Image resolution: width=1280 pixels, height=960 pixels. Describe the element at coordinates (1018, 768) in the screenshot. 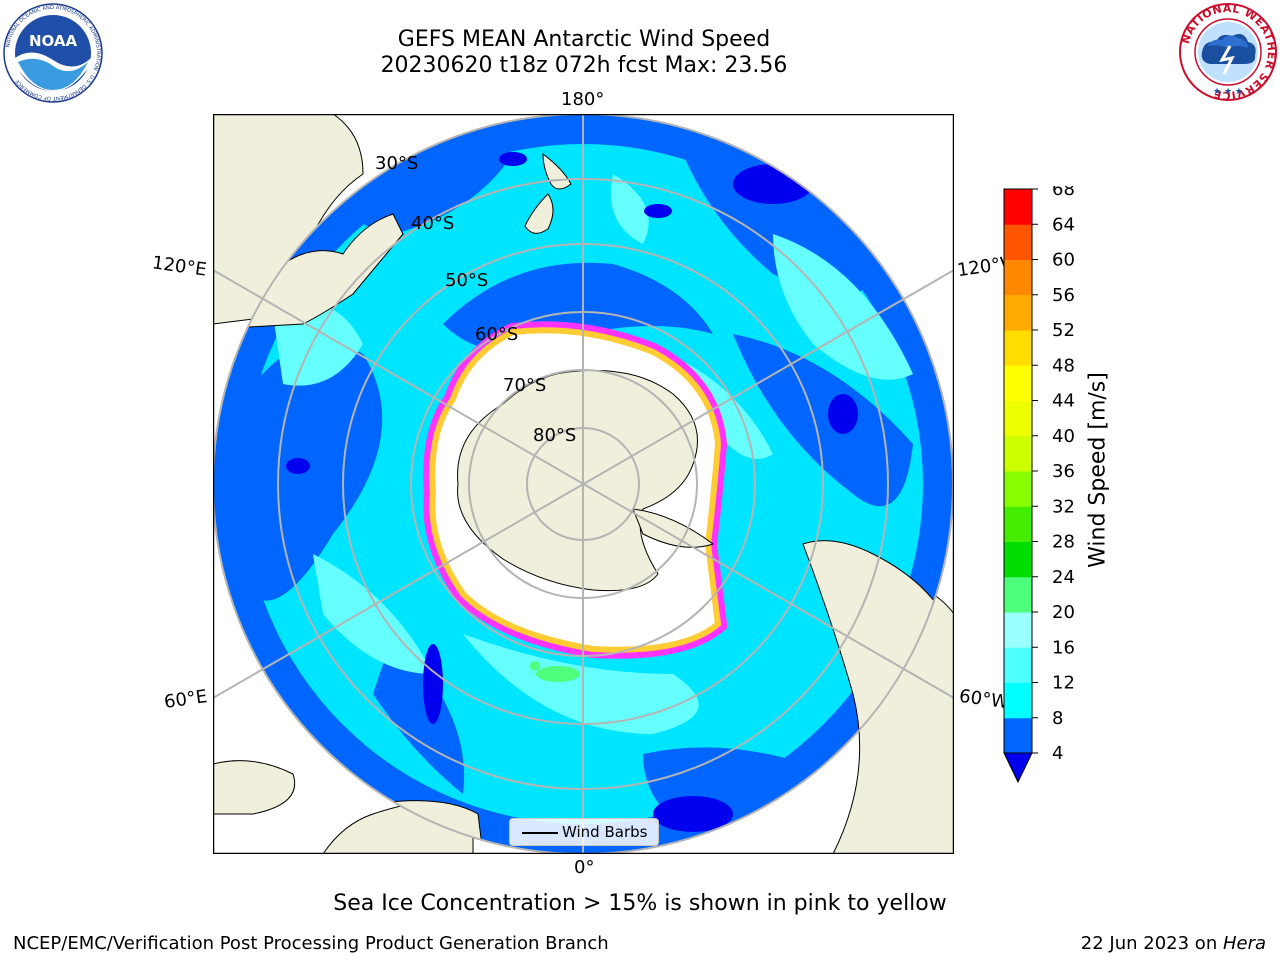

I see `colorbar-under-arrow` at that location.